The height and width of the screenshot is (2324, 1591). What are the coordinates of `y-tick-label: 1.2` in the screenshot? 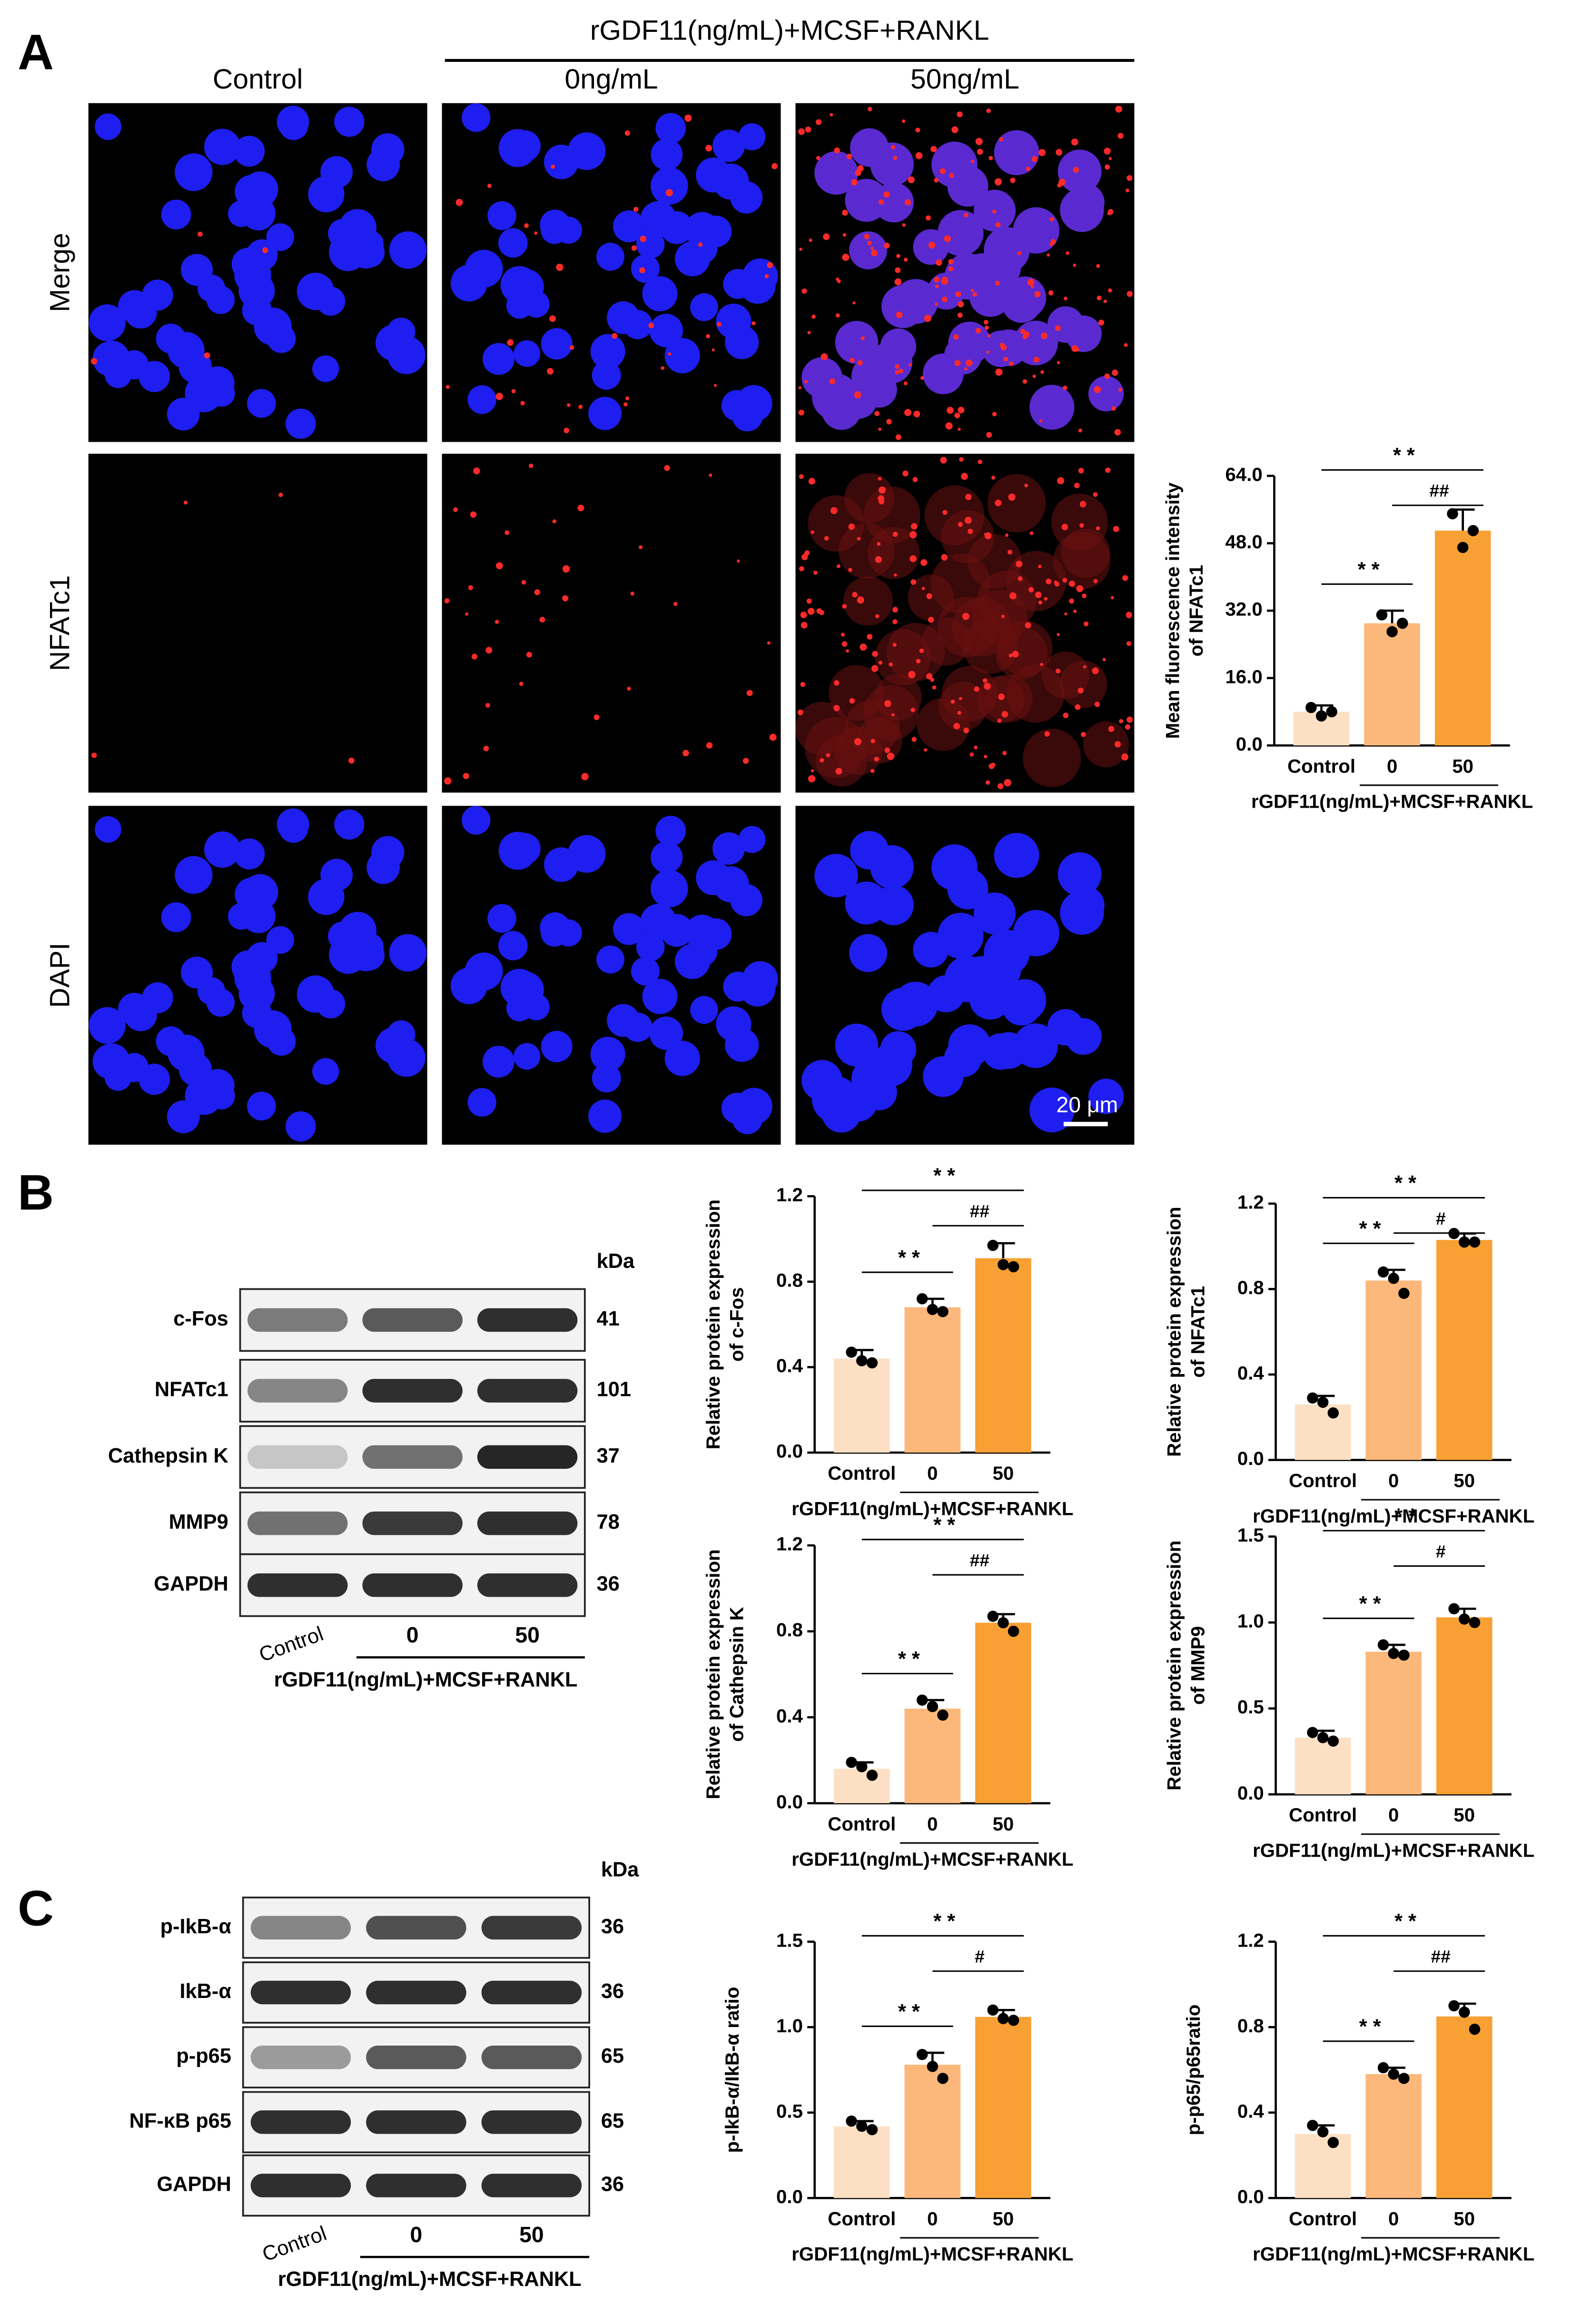 It's located at (790, 1544).